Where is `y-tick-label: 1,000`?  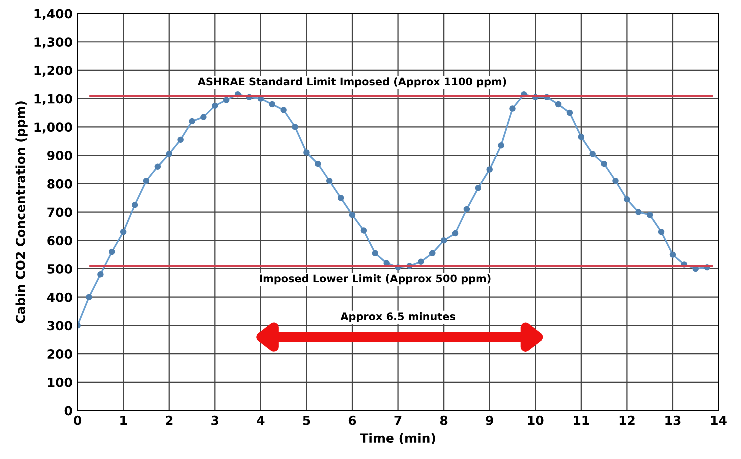 y-tick-label: 1,000 is located at coordinates (53, 128).